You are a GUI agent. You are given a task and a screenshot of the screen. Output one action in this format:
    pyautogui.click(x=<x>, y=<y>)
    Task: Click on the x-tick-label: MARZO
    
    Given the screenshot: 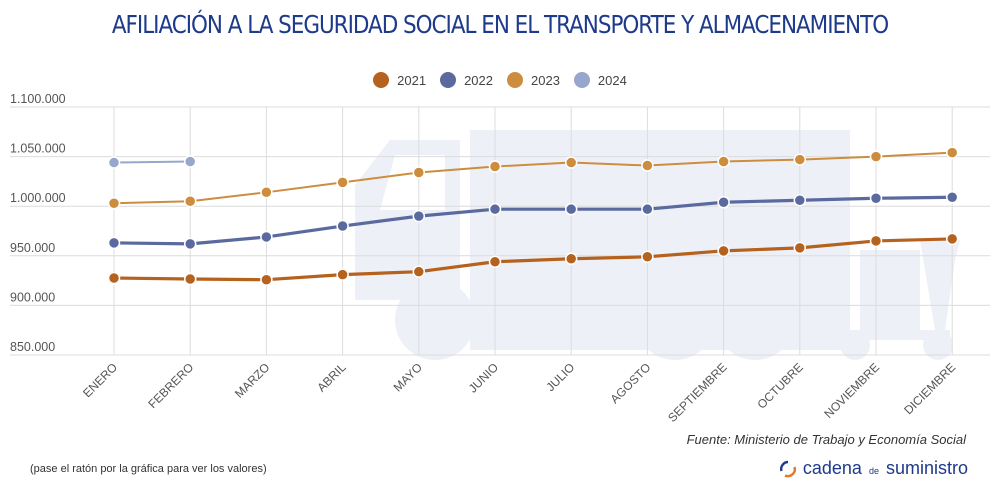 What is the action you would take?
    pyautogui.click(x=252, y=380)
    